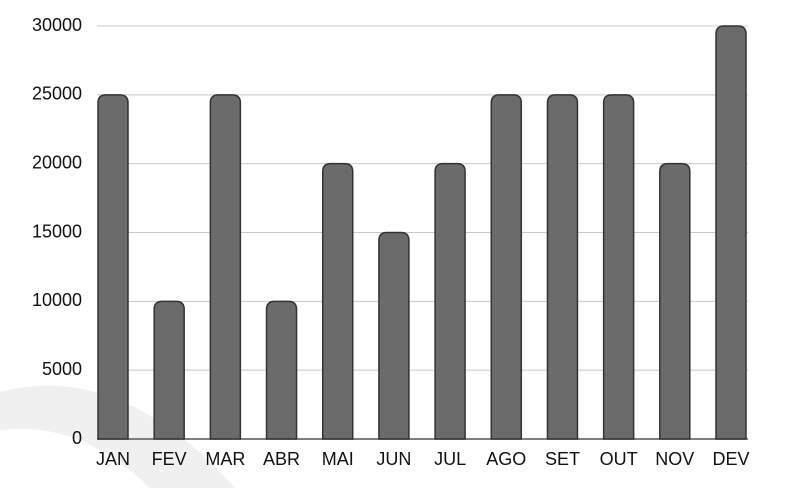 The width and height of the screenshot is (796, 488). Describe the element at coordinates (57, 94) in the screenshot. I see `y-tick-label: 25000` at that location.